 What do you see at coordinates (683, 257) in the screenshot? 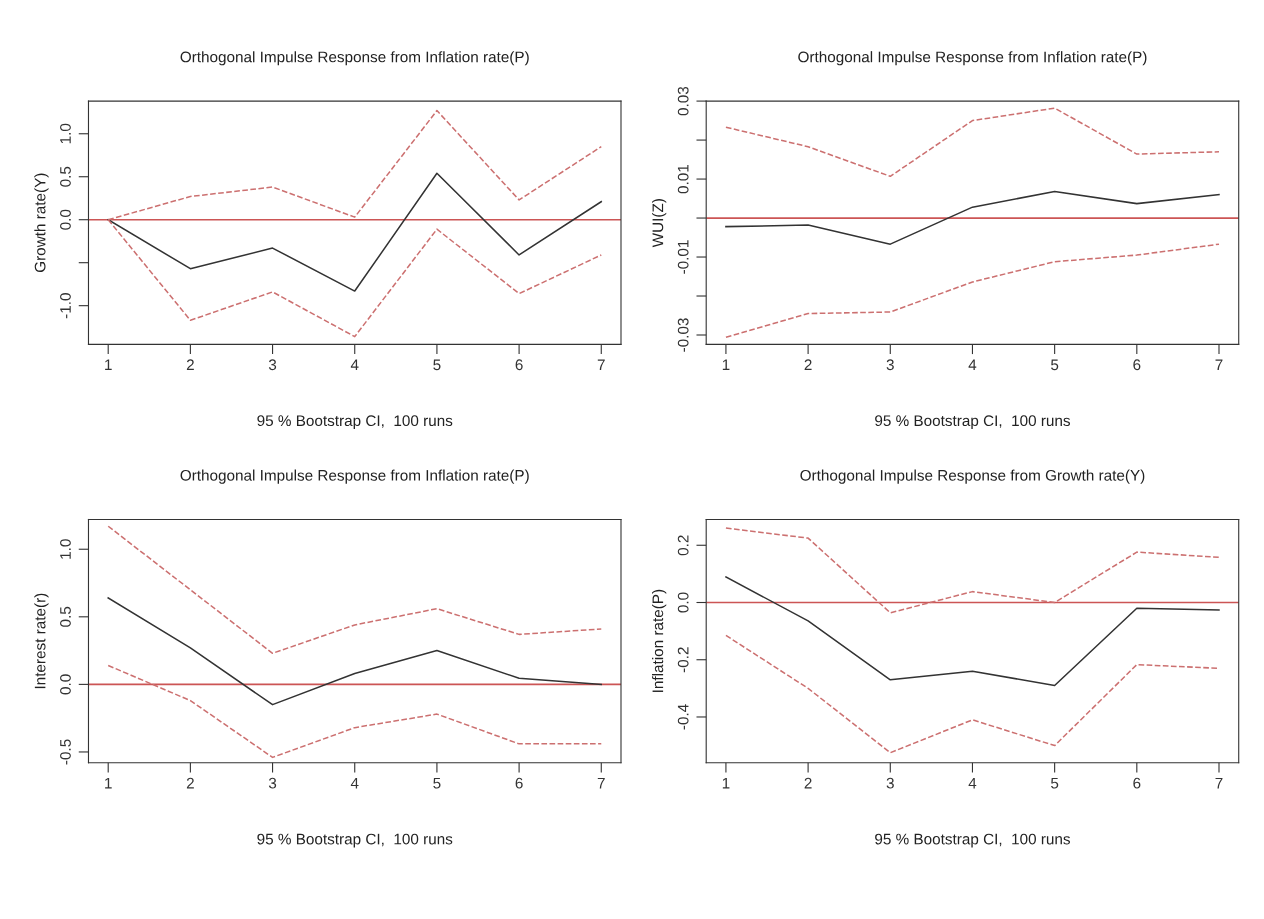
I see `y-tick-label: -0.01` at bounding box center [683, 257].